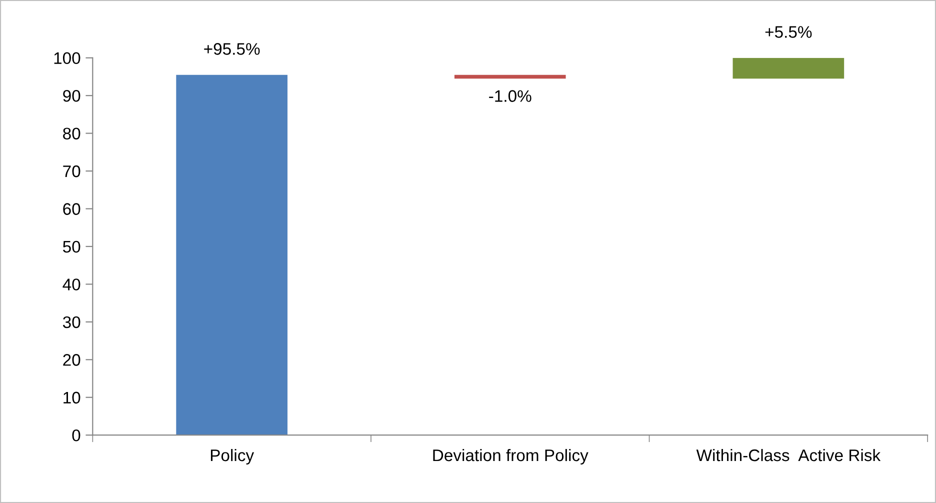 This screenshot has width=936, height=503. Describe the element at coordinates (788, 455) in the screenshot. I see `x-tick-label: Within-Class Active Risk` at that location.